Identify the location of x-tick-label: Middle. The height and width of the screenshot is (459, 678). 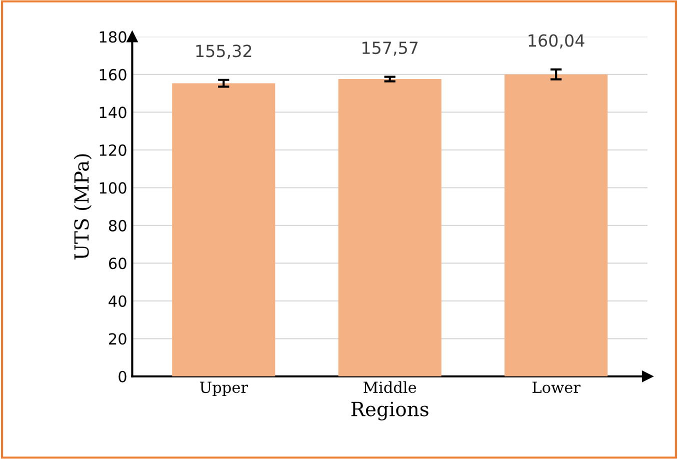
(390, 387).